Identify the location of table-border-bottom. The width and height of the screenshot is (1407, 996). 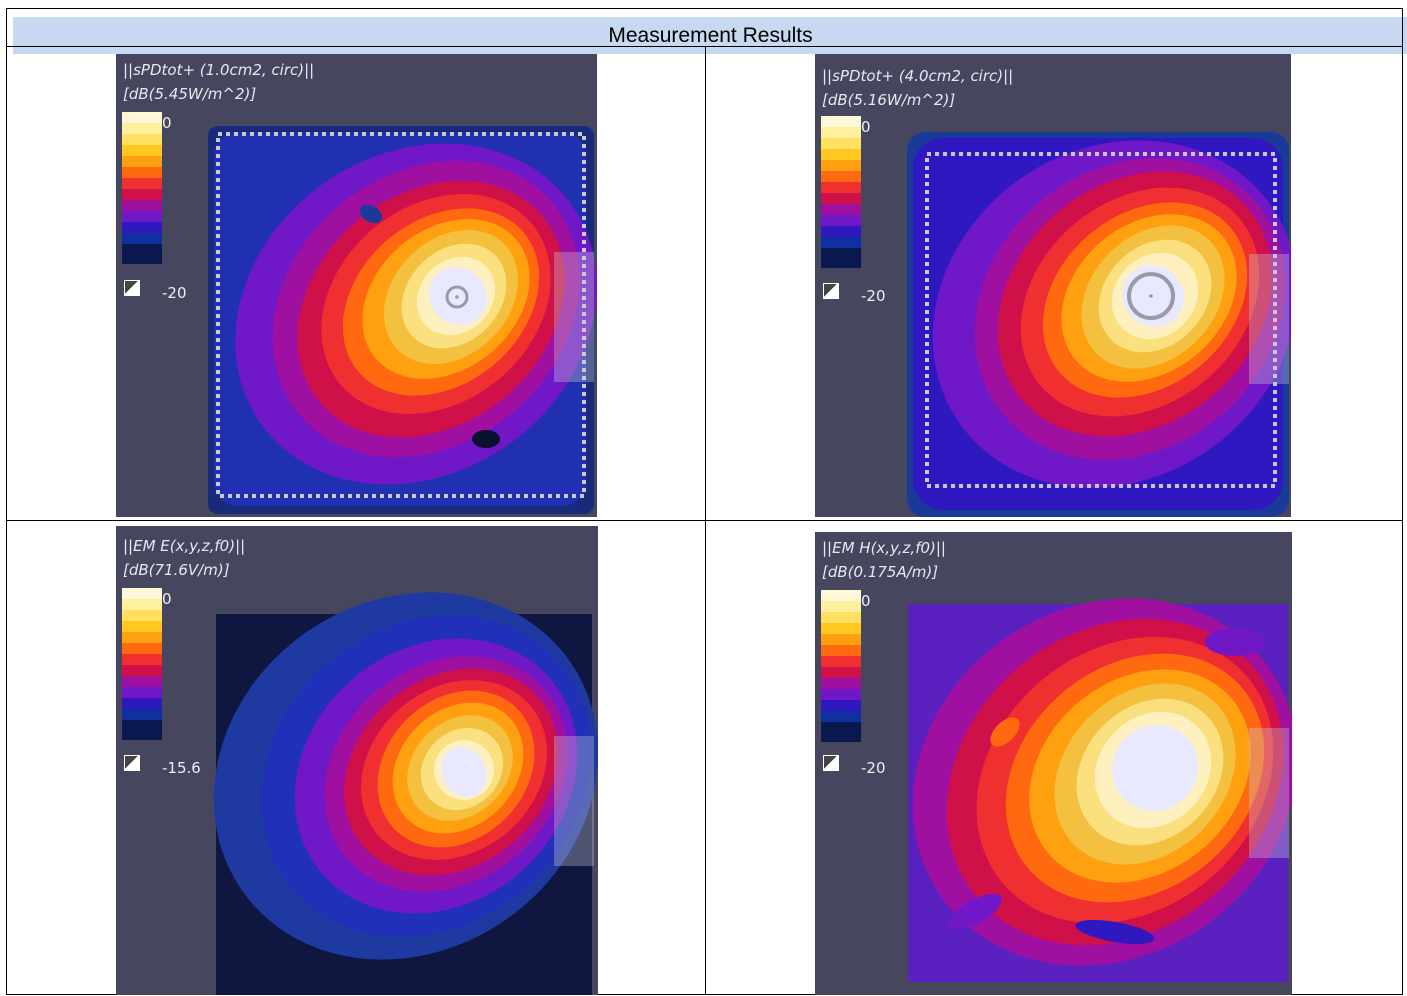
(704, 994).